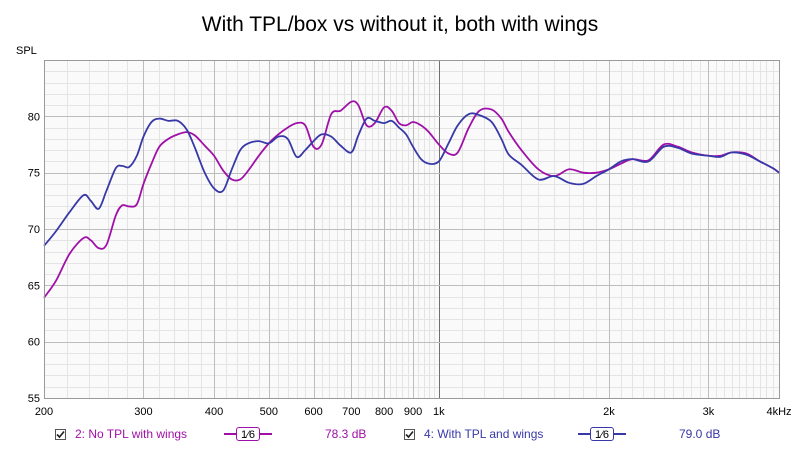  Describe the element at coordinates (269, 412) in the screenshot. I see `x-tick-label: 500` at that location.